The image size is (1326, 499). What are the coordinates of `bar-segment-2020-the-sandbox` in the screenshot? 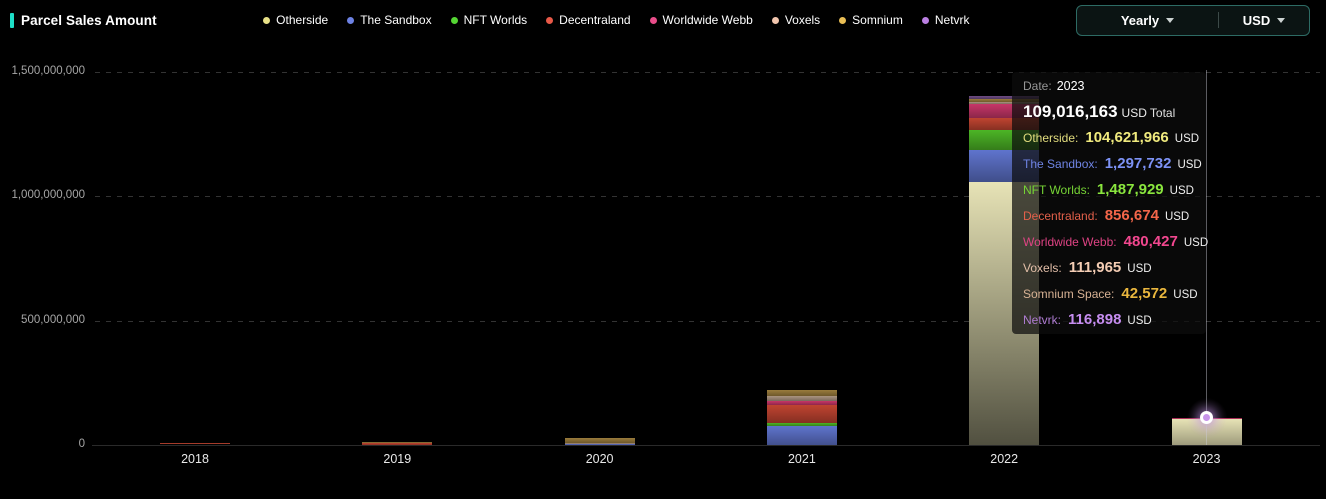 It's located at (599, 444).